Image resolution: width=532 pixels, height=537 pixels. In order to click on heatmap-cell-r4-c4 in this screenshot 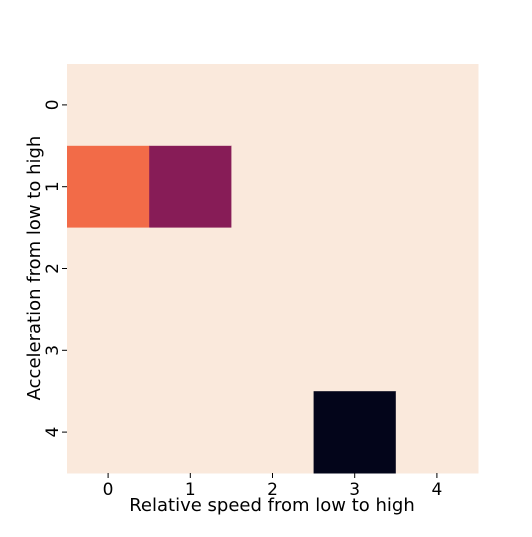, I will do `click(437, 432)`.